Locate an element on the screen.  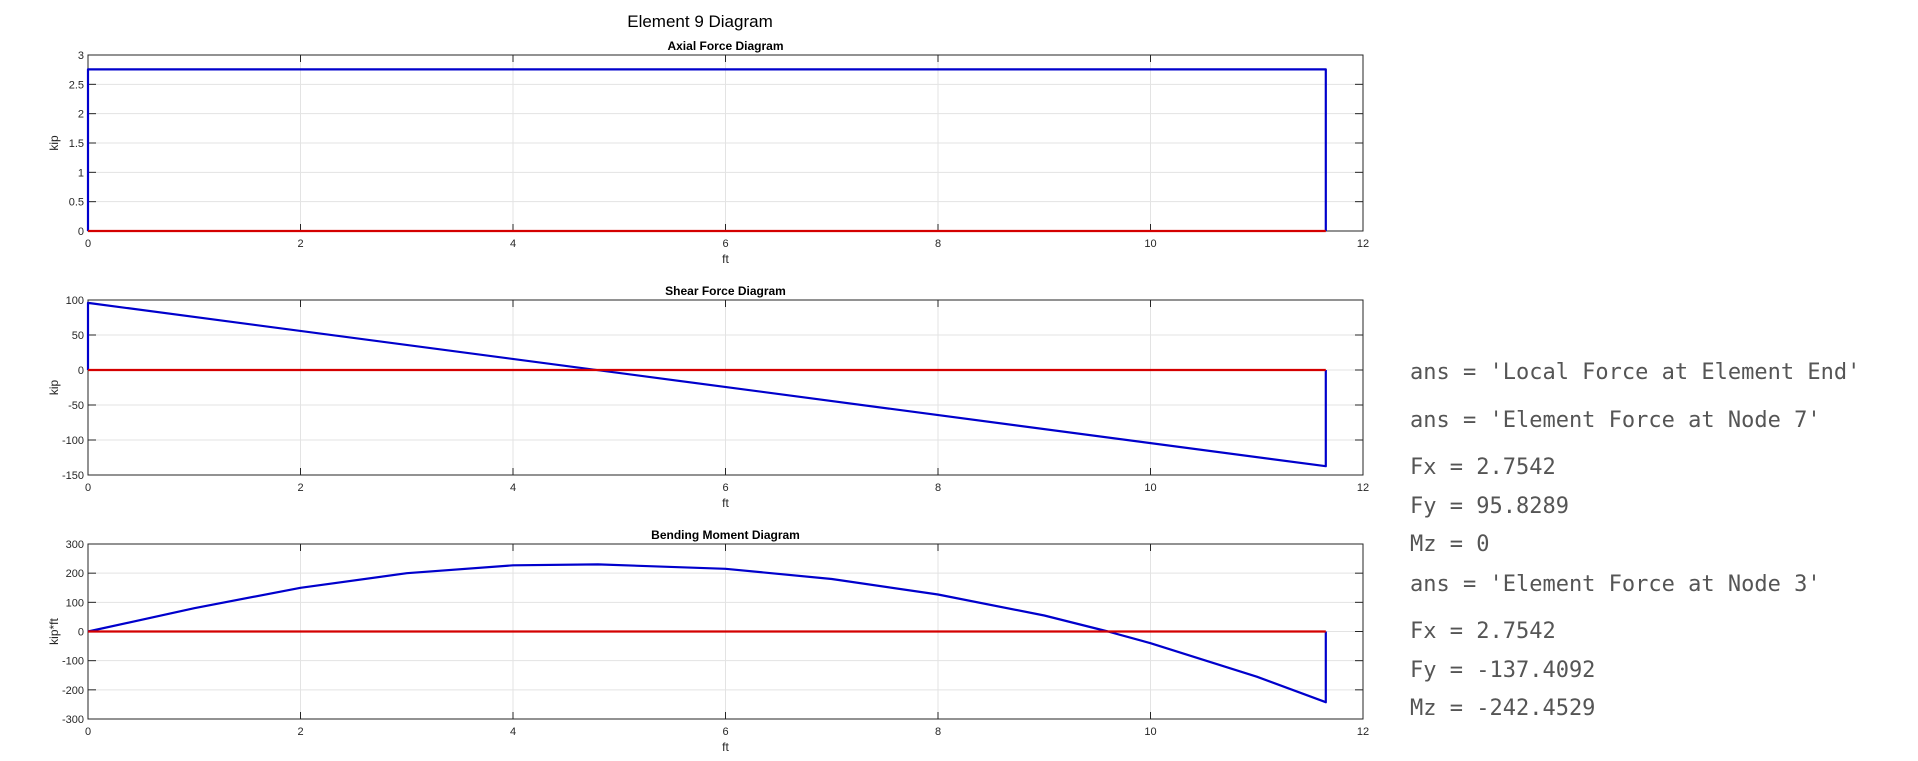
y-tick-label: 2 is located at coordinates (81, 115).